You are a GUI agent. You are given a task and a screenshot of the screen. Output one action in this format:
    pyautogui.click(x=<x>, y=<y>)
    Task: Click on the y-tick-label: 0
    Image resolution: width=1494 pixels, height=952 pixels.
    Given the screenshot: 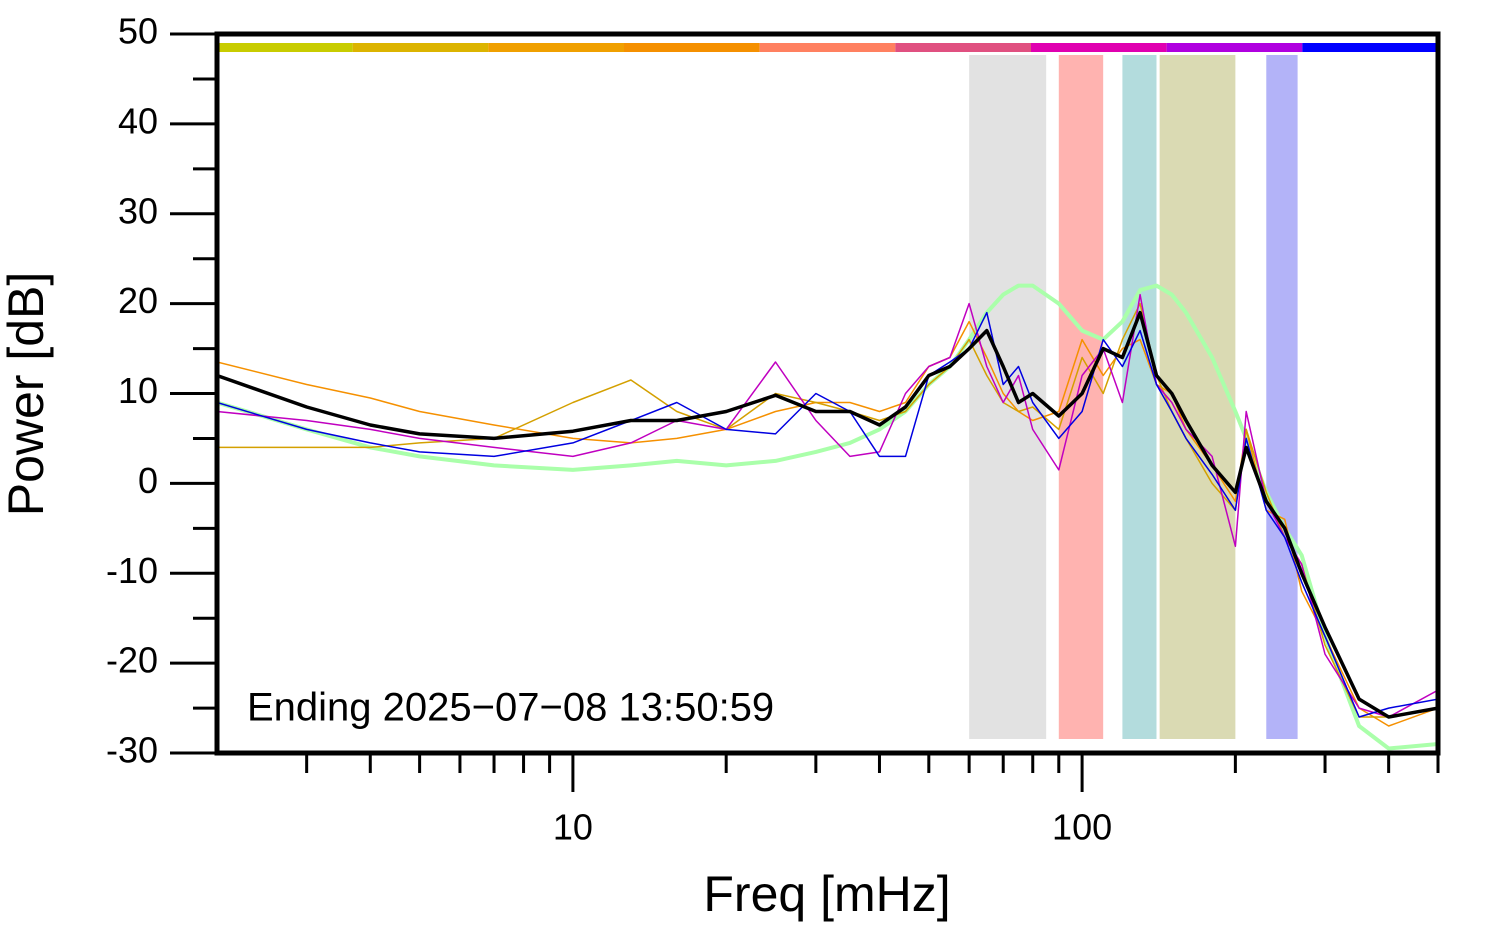 What is the action you would take?
    pyautogui.click(x=148, y=480)
    